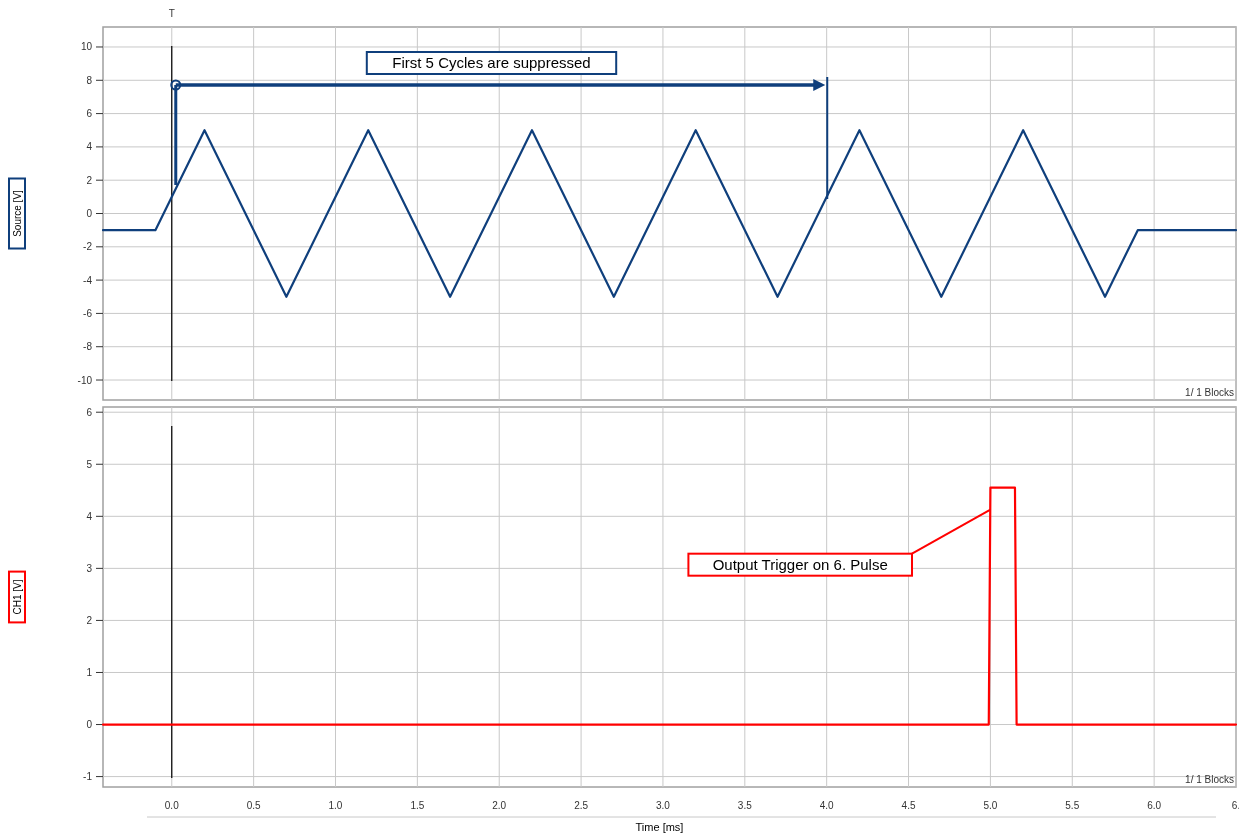 This screenshot has height=834, width=1239. What do you see at coordinates (88, 247) in the screenshot?
I see `y-tick-label: -2` at bounding box center [88, 247].